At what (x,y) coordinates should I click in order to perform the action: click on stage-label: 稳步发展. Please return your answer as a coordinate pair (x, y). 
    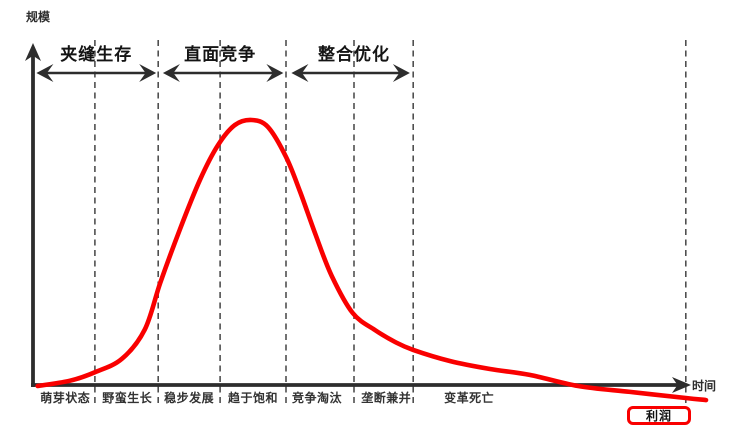
    Looking at the image, I should click on (189, 398).